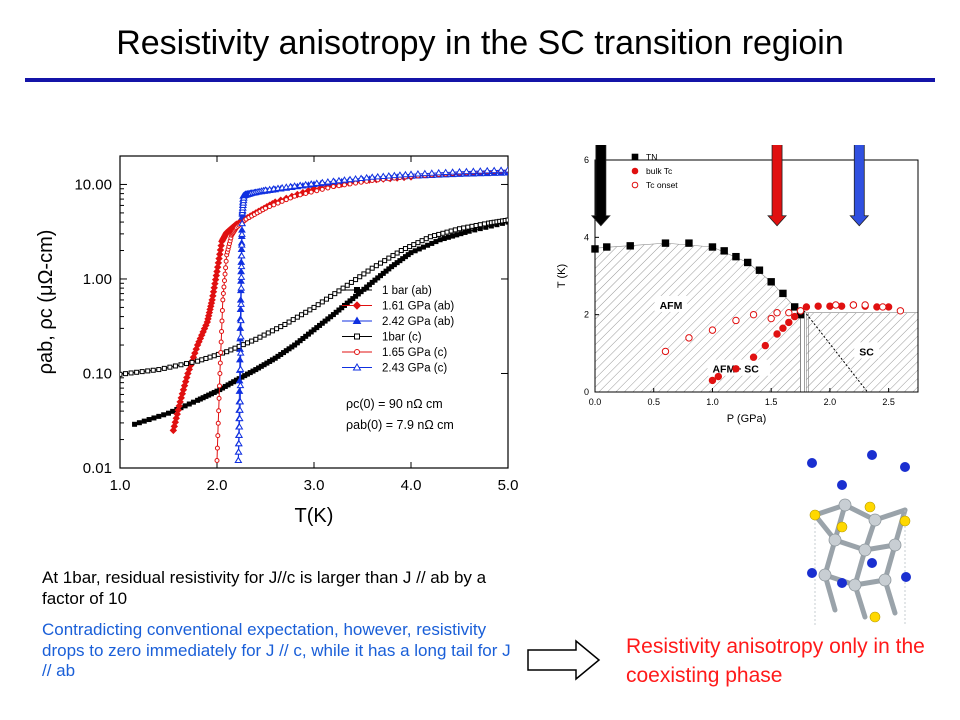 The image size is (960, 720). What do you see at coordinates (120, 485) in the screenshot?
I see `x-tick-label: 1.0` at bounding box center [120, 485].